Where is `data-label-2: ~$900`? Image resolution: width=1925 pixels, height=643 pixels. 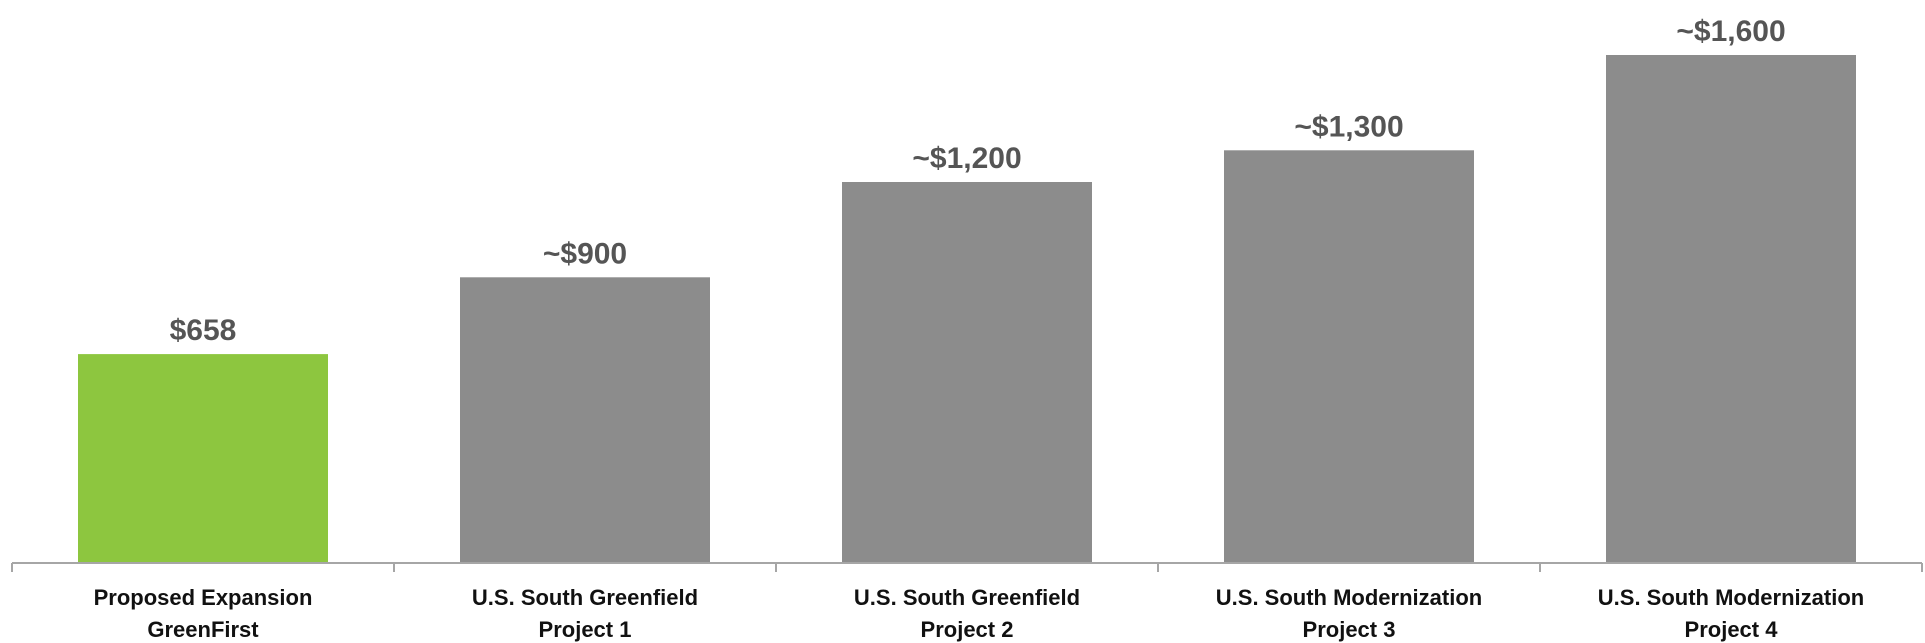
data-label-2: ~$900 is located at coordinates (585, 253).